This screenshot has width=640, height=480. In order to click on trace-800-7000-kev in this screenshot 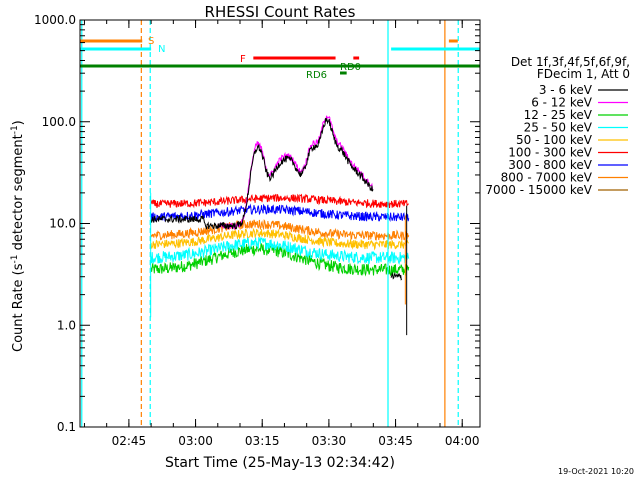, I will do `click(280, 230)`.